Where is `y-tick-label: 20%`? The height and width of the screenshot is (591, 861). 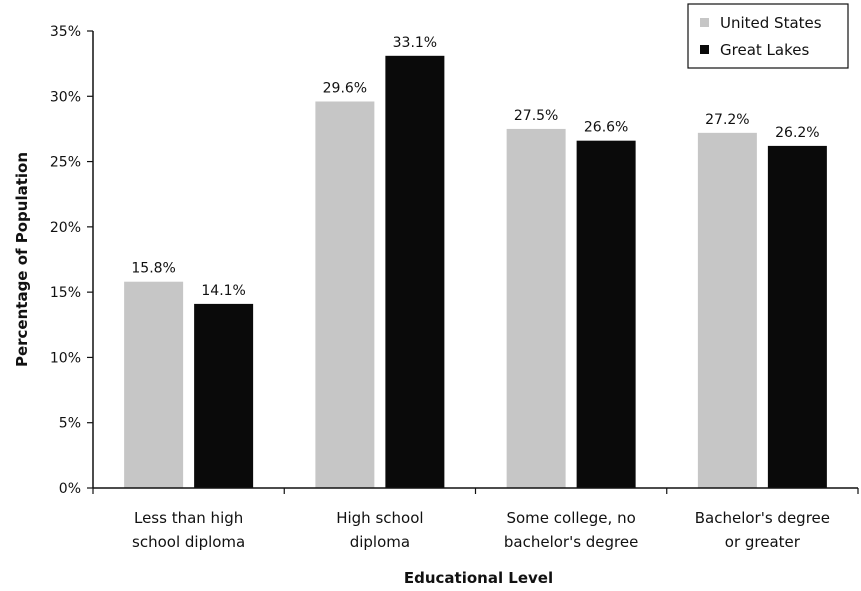
y-tick-label: 20% is located at coordinates (65, 228).